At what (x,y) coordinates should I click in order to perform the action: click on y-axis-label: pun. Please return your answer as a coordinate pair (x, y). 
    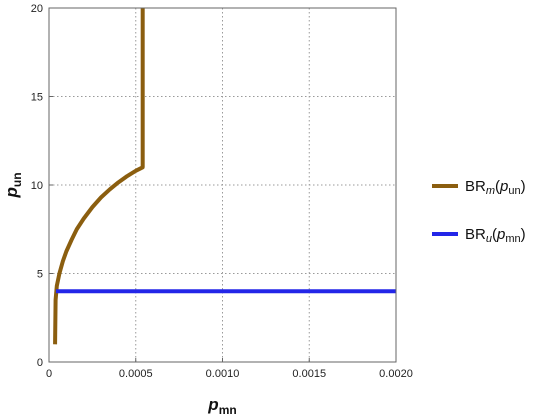
    Looking at the image, I should click on (13, 185).